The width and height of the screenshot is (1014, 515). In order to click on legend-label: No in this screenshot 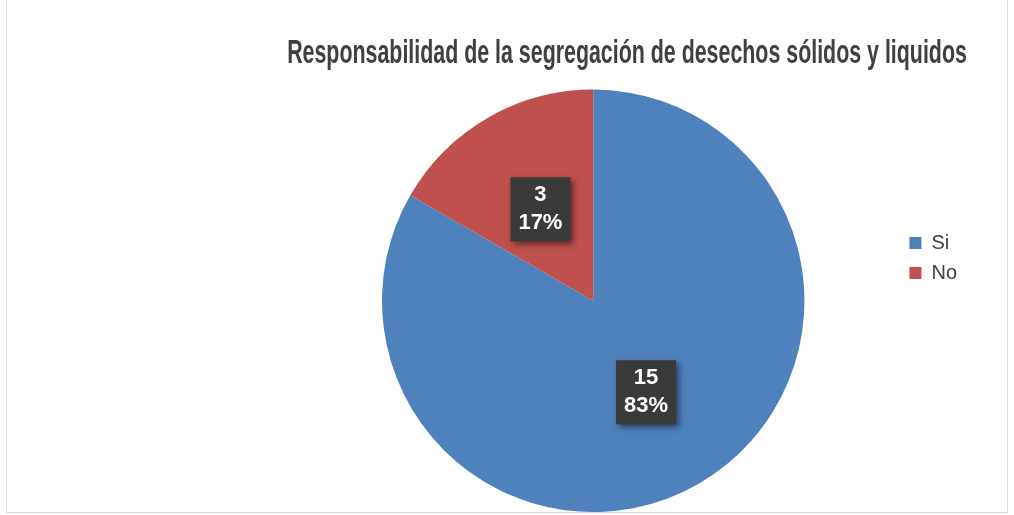, I will do `click(944, 271)`.